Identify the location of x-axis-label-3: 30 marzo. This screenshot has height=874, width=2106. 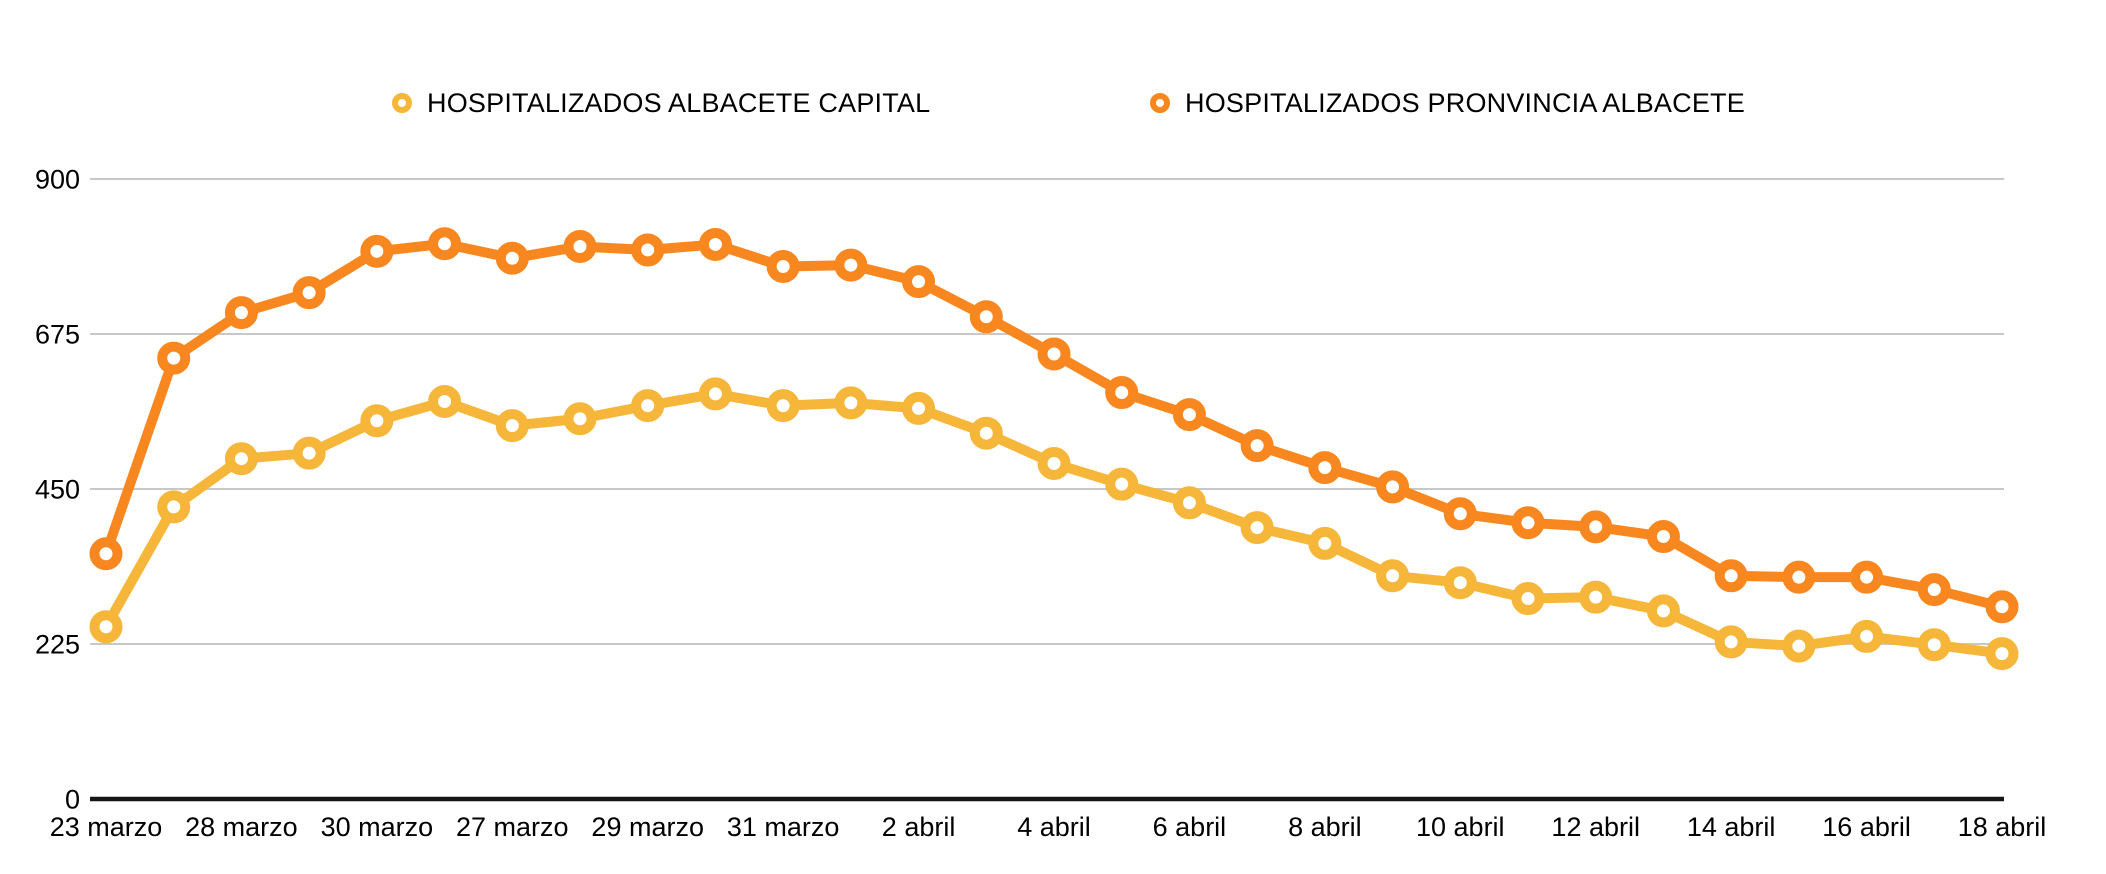
(377, 827).